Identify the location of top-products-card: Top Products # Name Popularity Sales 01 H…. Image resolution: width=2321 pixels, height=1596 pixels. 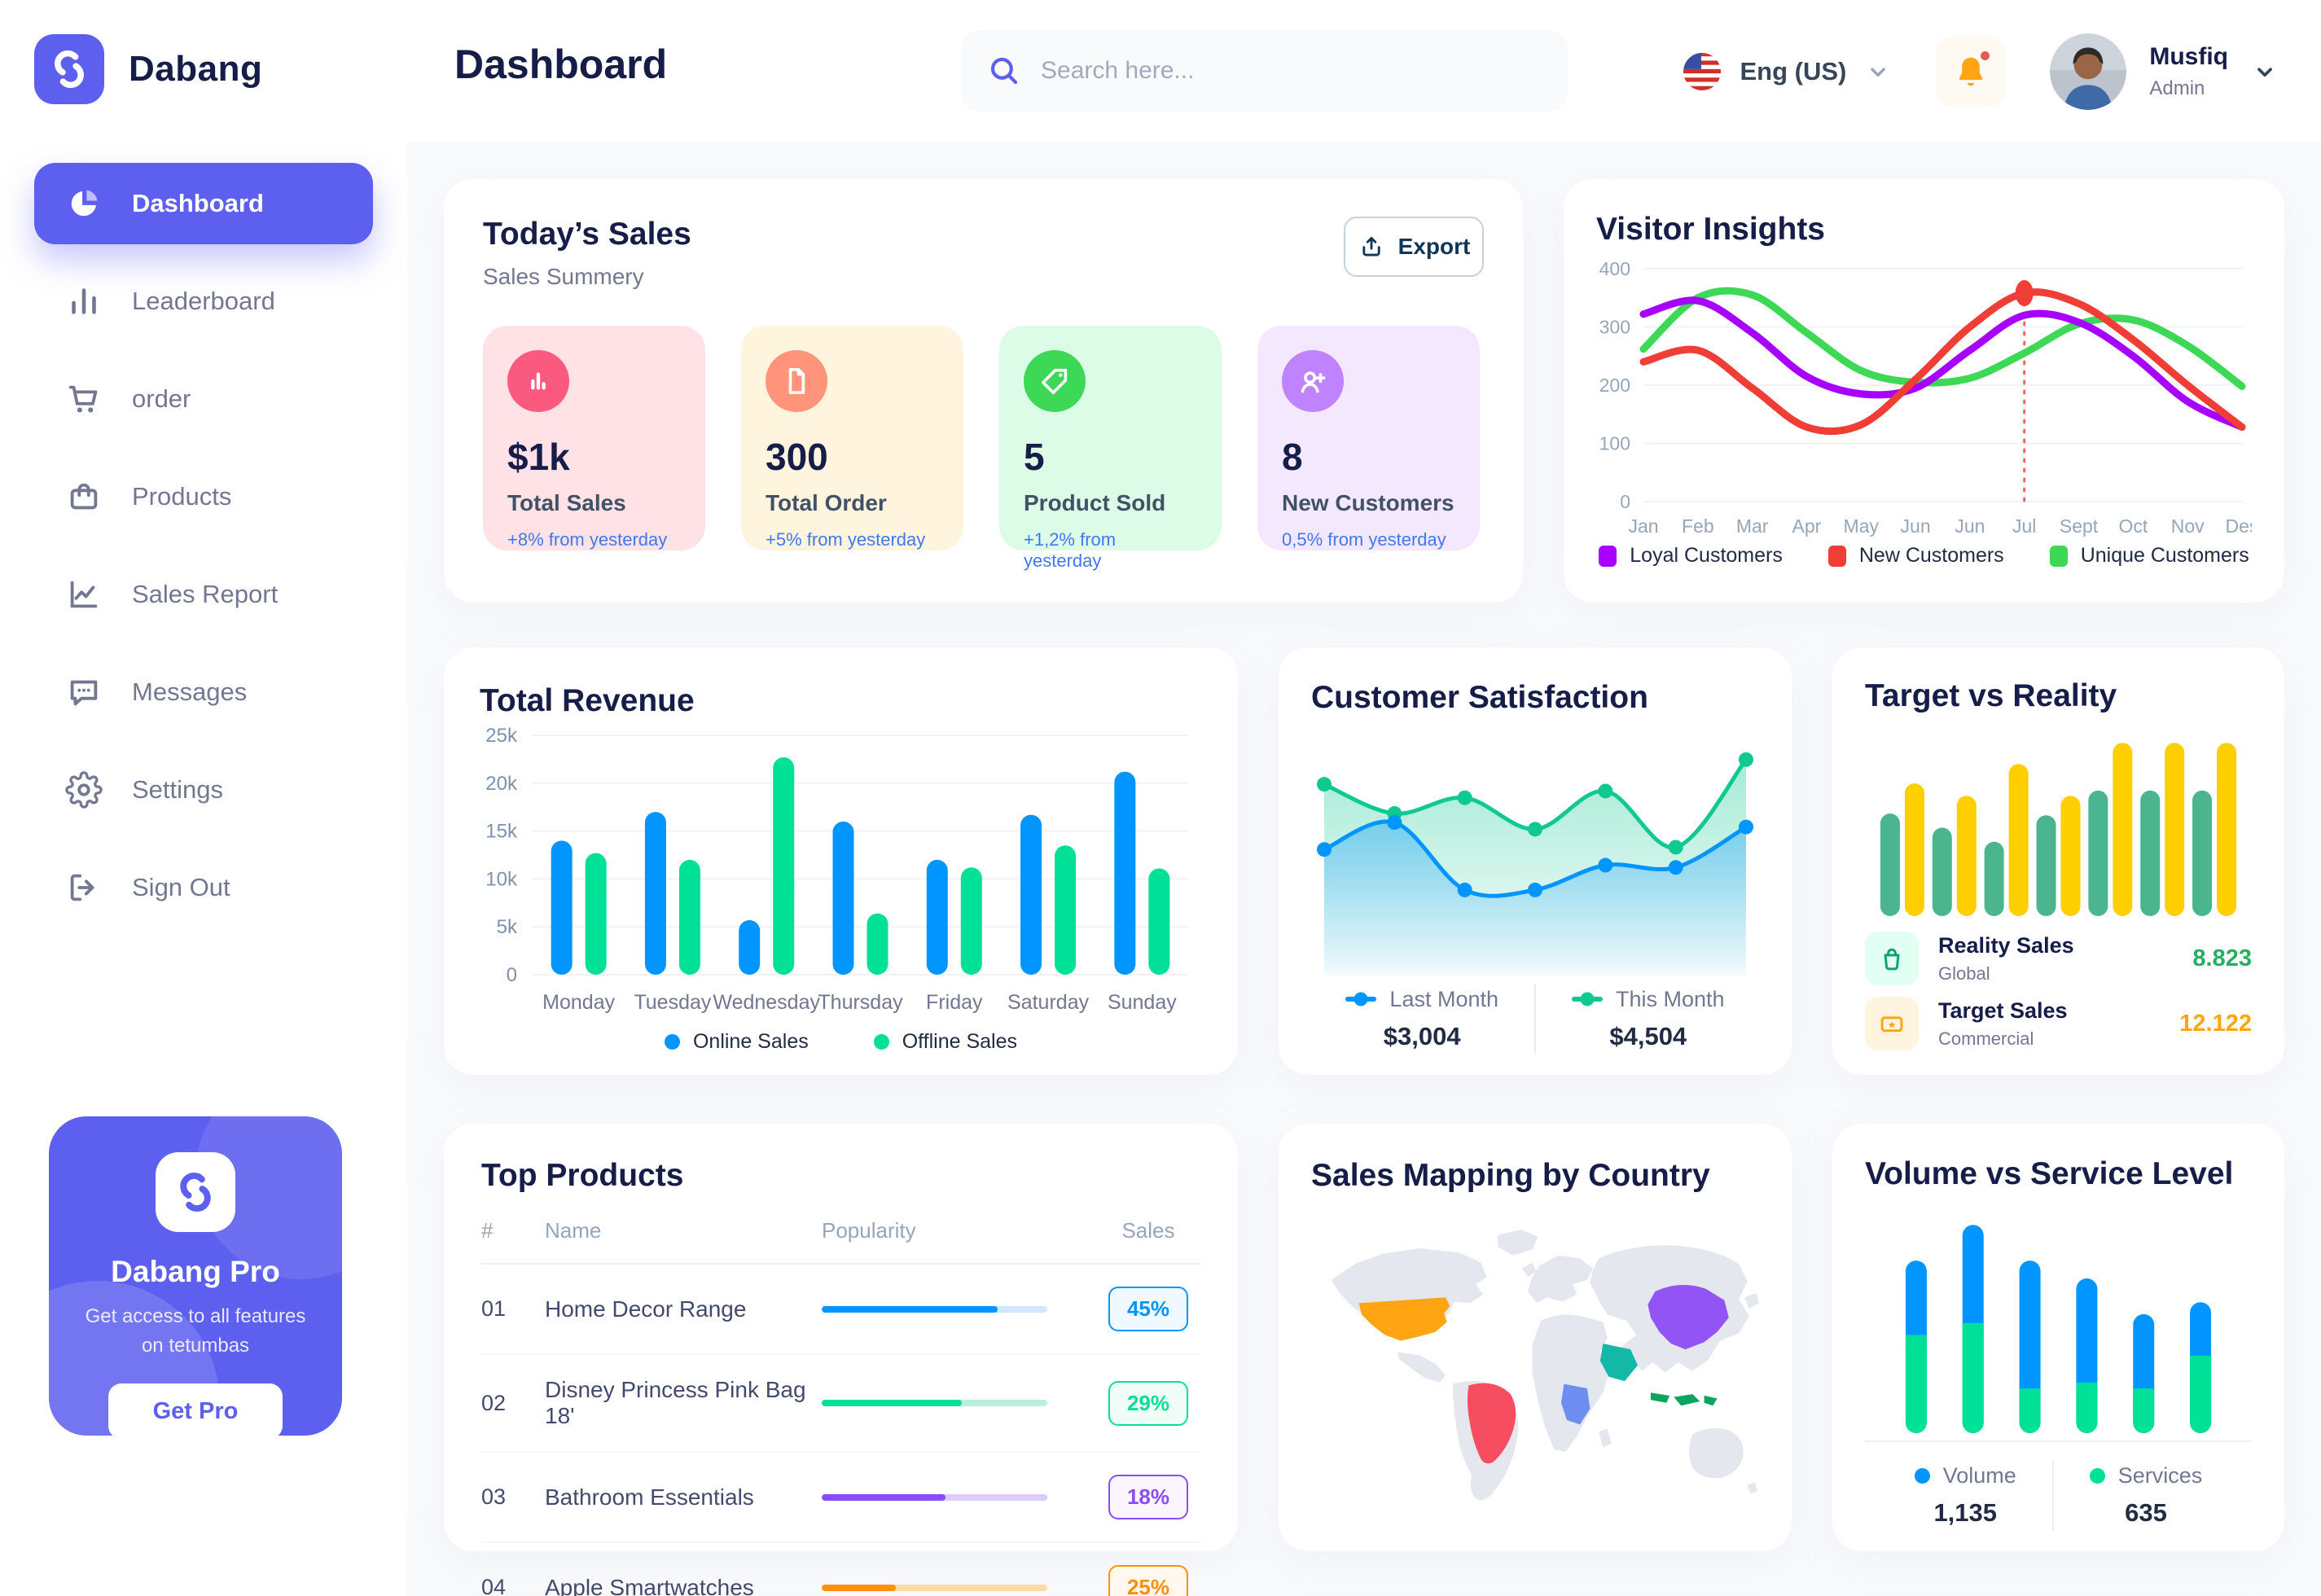
(841, 1360).